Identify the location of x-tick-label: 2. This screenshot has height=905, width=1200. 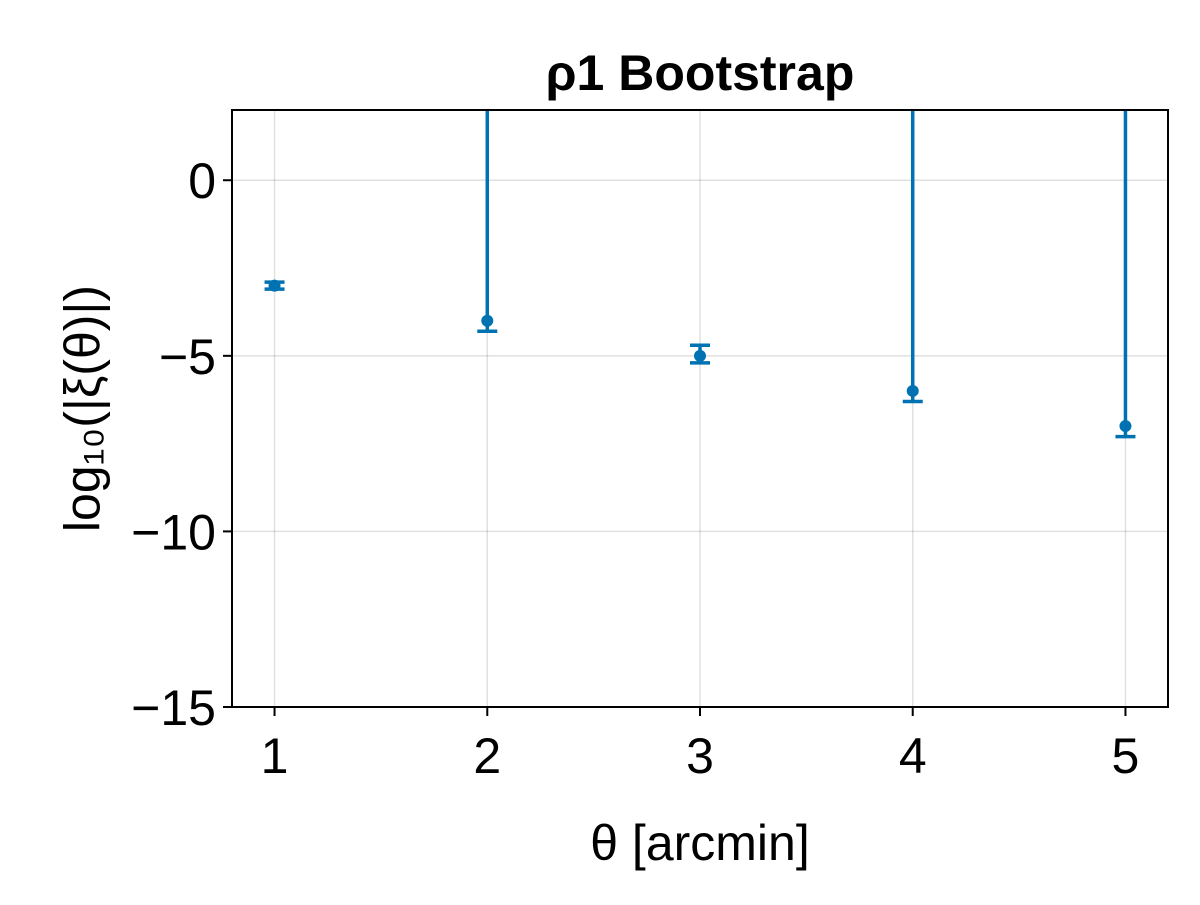
(487, 756).